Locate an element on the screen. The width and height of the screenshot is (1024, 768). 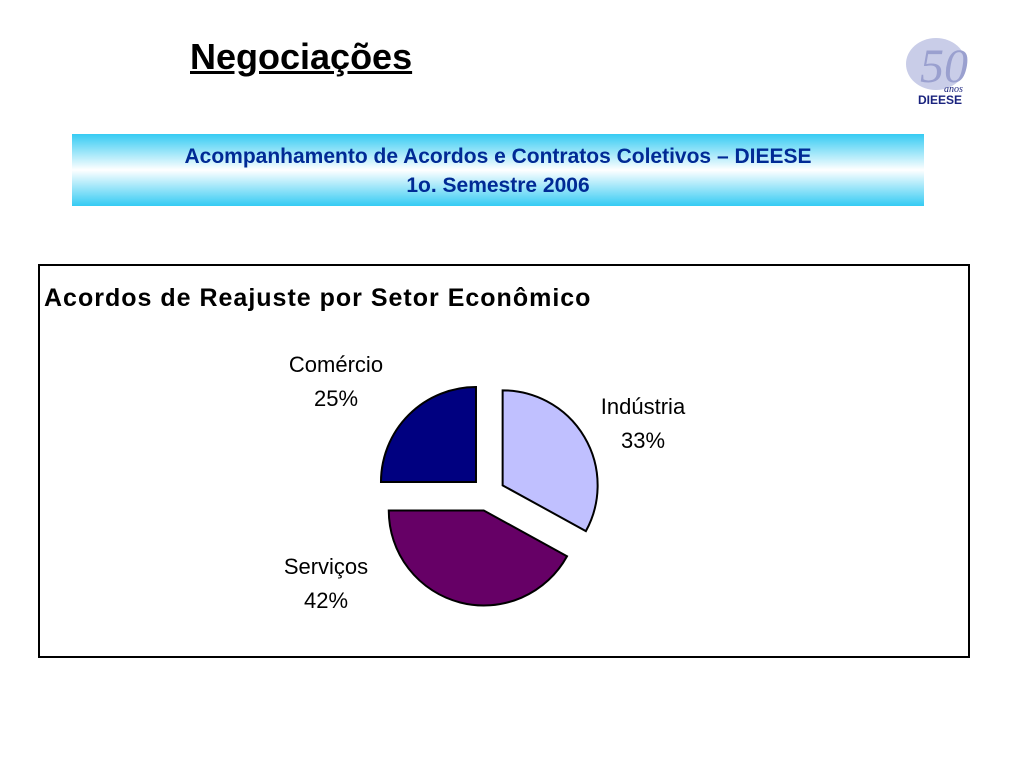
logo-word: anos is located at coordinates (953, 89).